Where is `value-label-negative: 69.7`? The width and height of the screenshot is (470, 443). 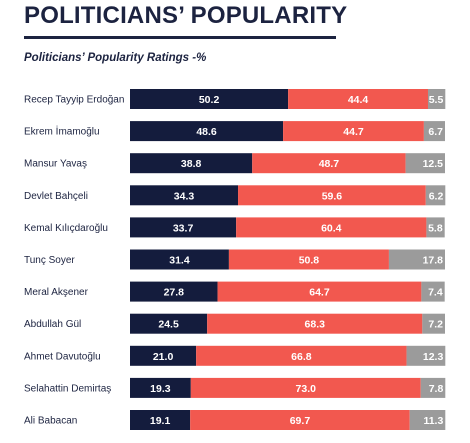
value-label-negative: 69.7 is located at coordinates (300, 421).